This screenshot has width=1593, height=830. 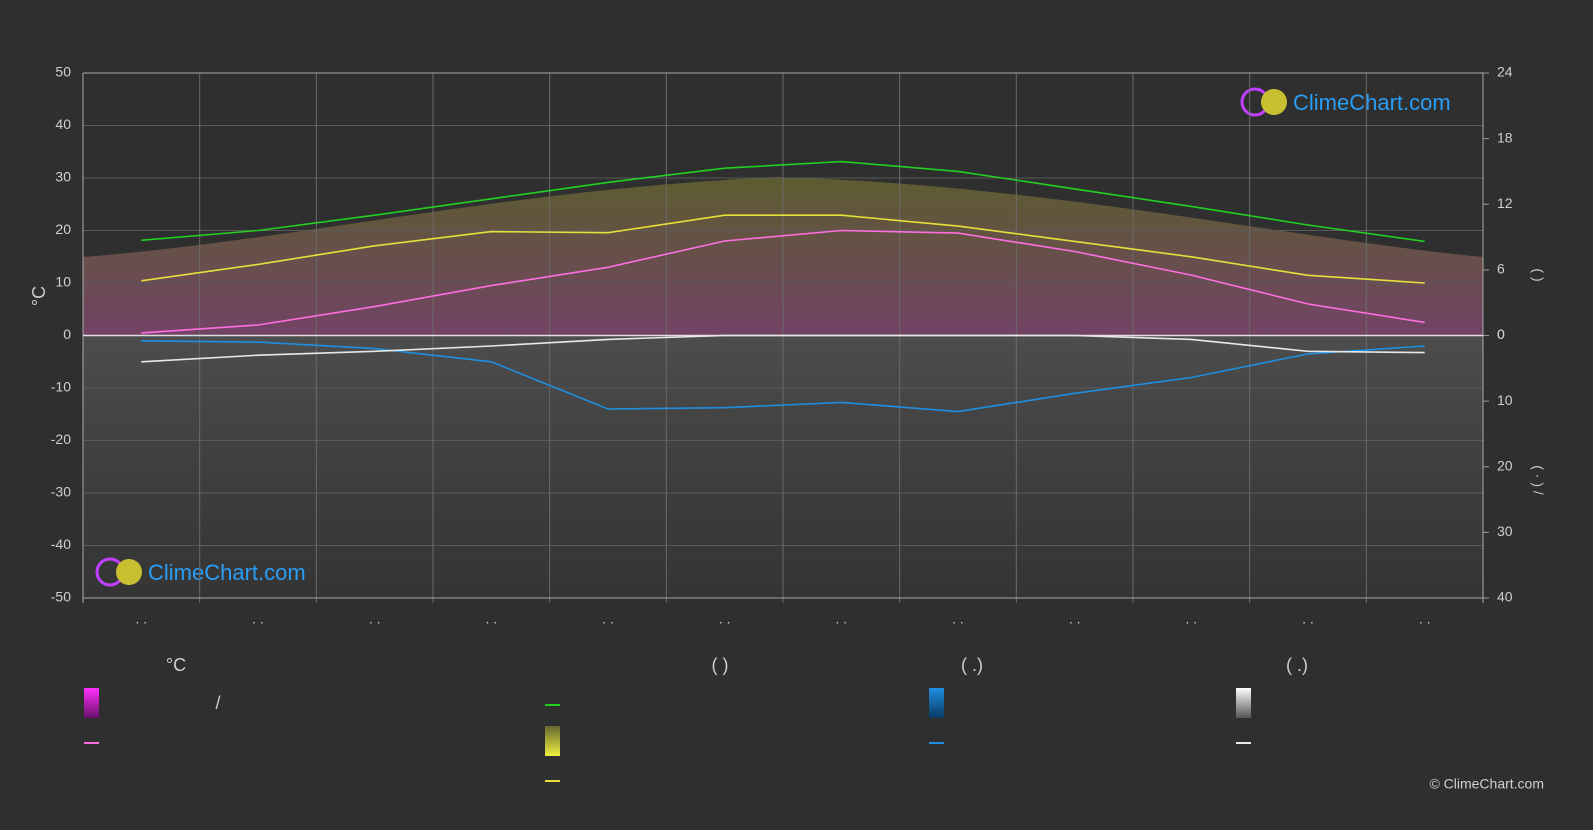 What do you see at coordinates (63, 229) in the screenshot?
I see `y-tick-label: 20` at bounding box center [63, 229].